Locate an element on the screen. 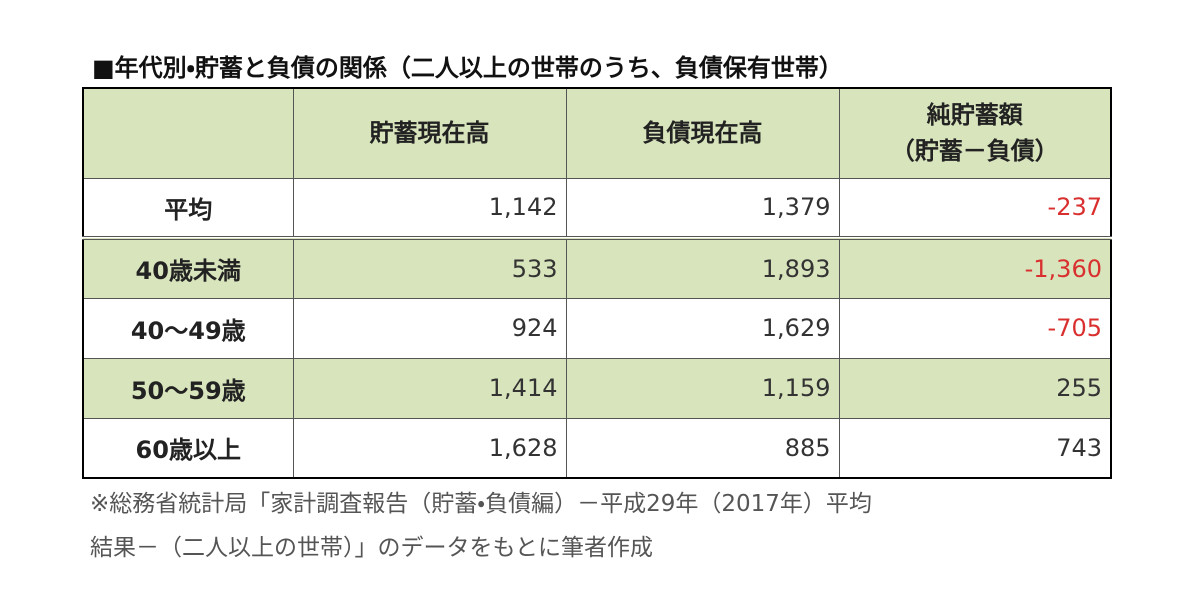 The width and height of the screenshot is (1200, 616). header-row: 貯蓄現在高 負債現在高 純貯蓄額 （貯蓄－負債） is located at coordinates (597, 133).